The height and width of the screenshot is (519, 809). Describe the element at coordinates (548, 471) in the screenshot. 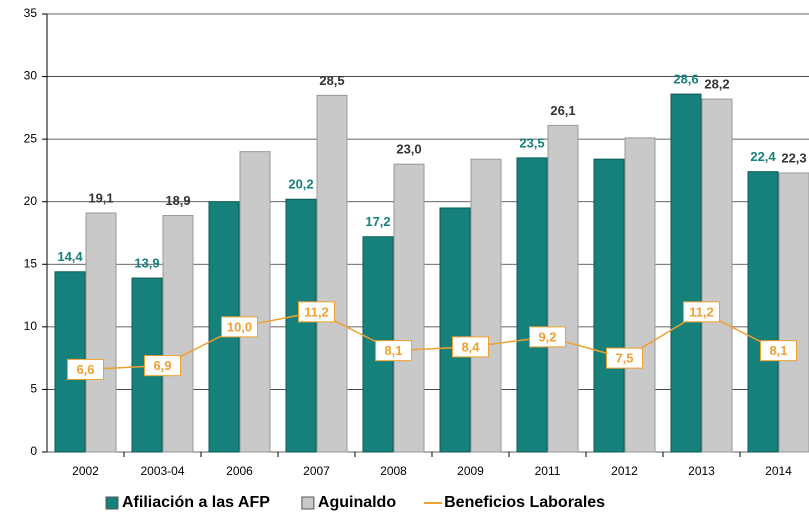

I see `x-tick-label: 2011` at that location.